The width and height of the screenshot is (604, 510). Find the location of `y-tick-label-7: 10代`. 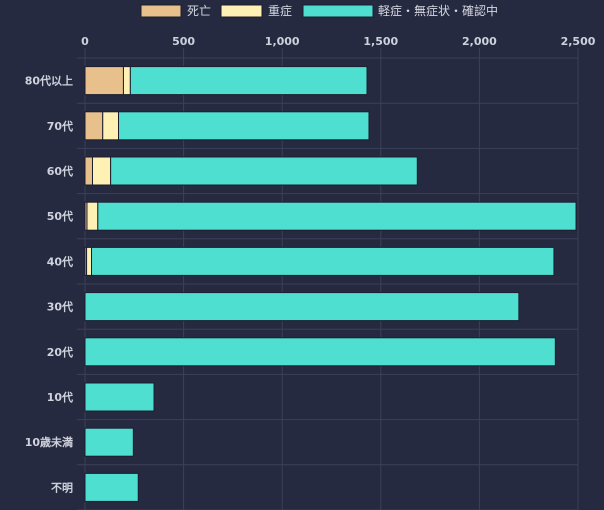

y-tick-label-7: 10代 is located at coordinates (60, 397).